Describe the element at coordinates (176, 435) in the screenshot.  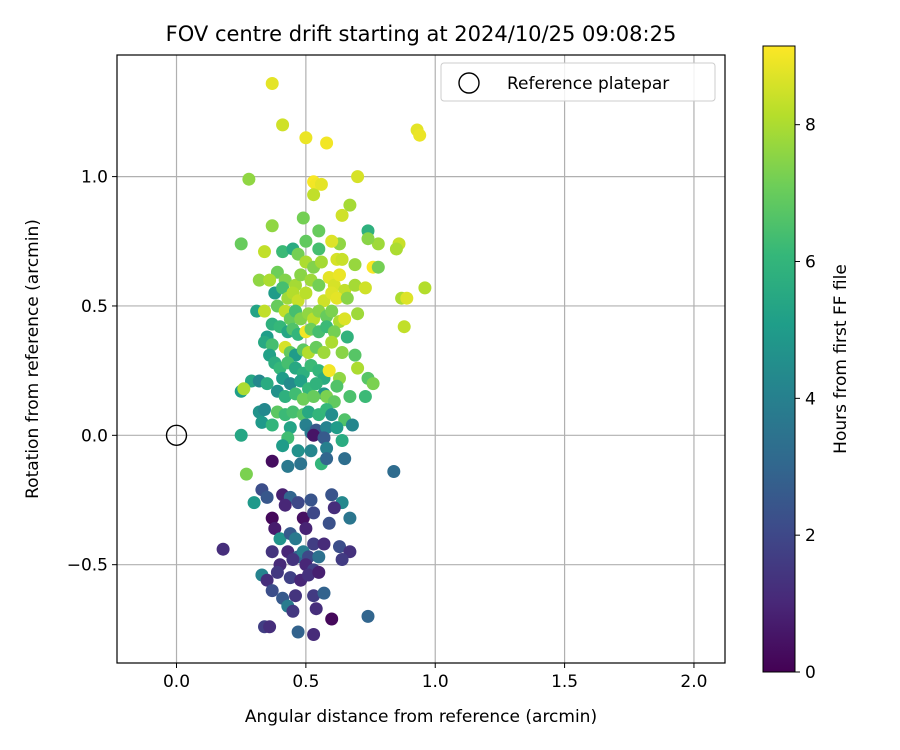
I see `reference-platepar-marker` at that location.